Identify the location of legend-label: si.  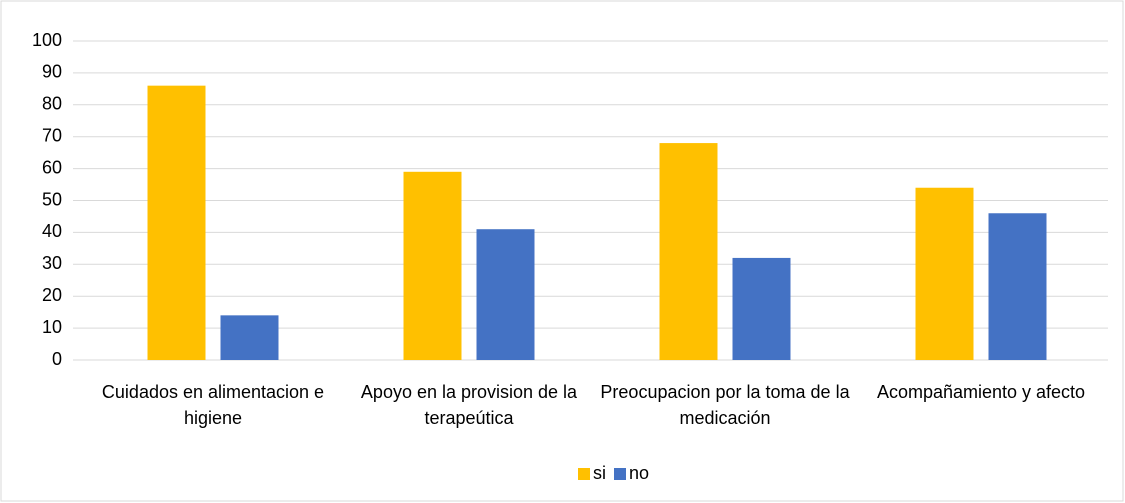
(599, 473).